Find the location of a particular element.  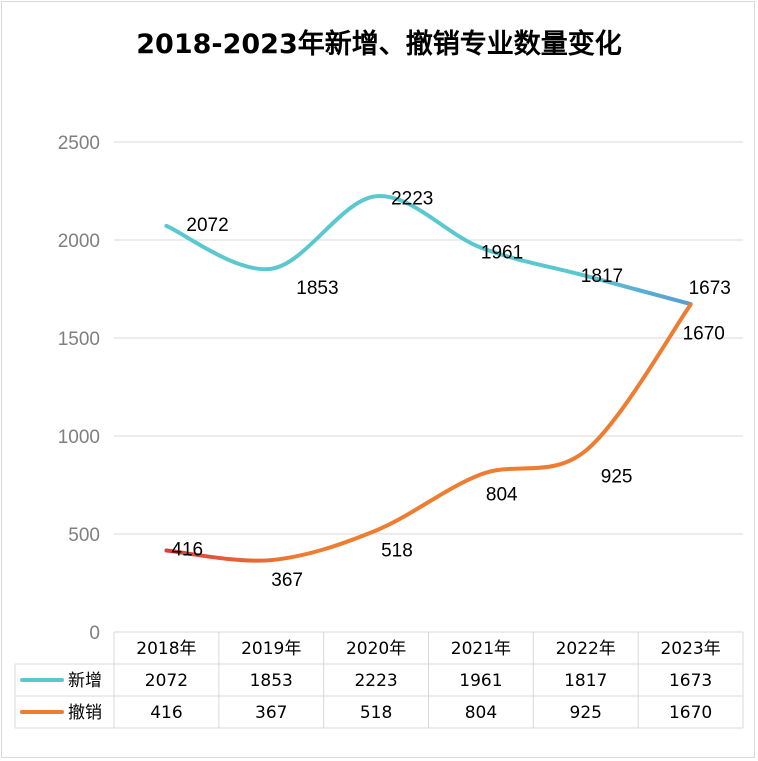

category-label: 2022年 is located at coordinates (586, 649).